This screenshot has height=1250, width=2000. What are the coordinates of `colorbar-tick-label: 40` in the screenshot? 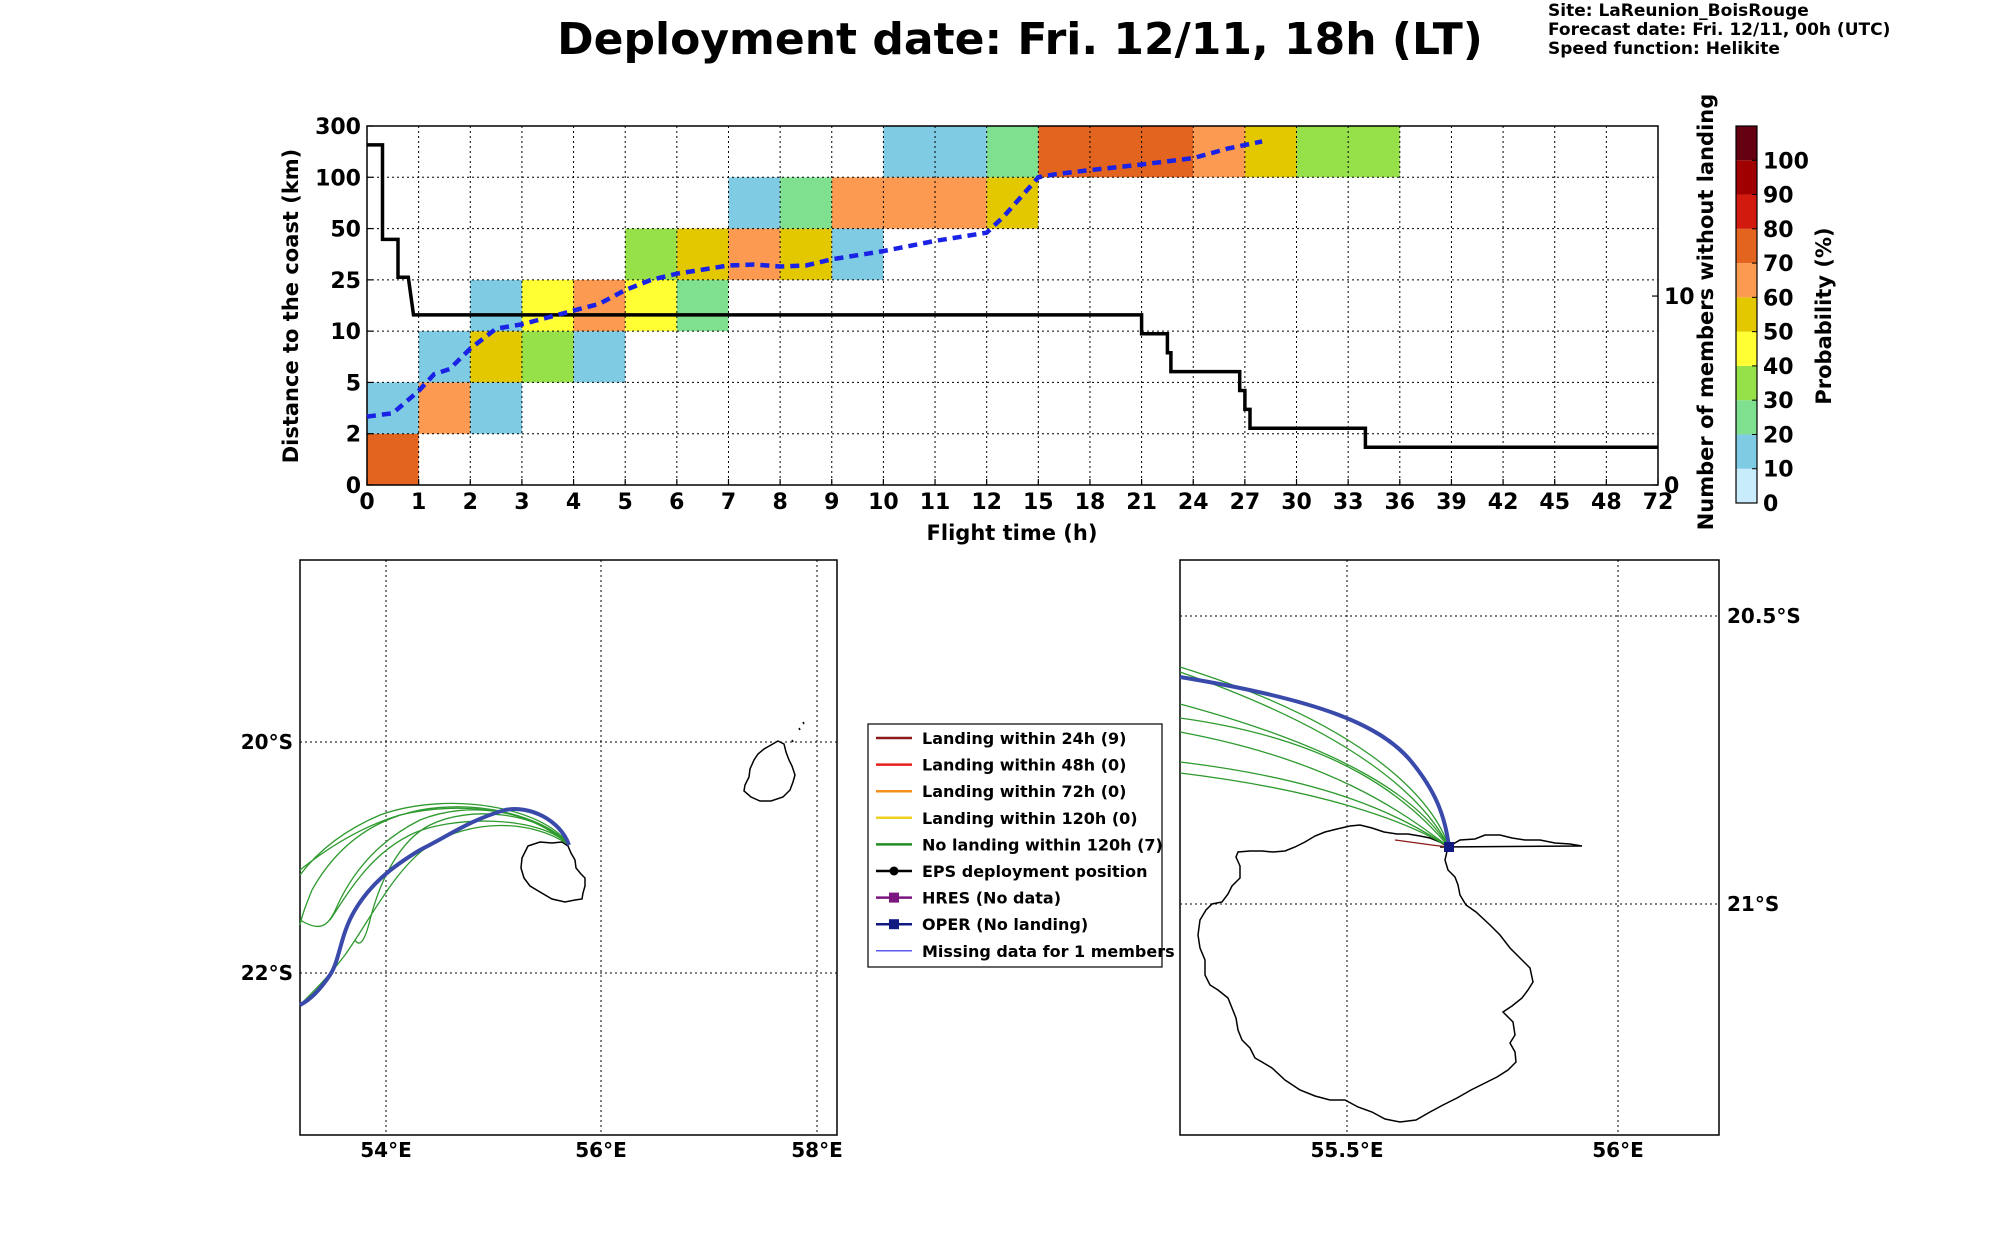 It's located at (1778, 367).